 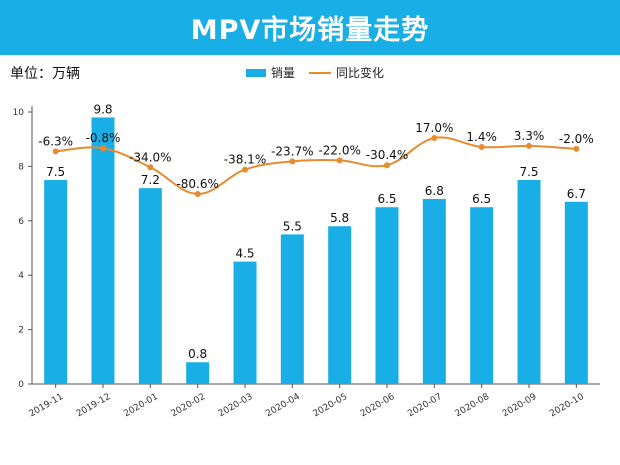 I want to click on yoy-value-label: -80.6%, so click(x=197, y=184).